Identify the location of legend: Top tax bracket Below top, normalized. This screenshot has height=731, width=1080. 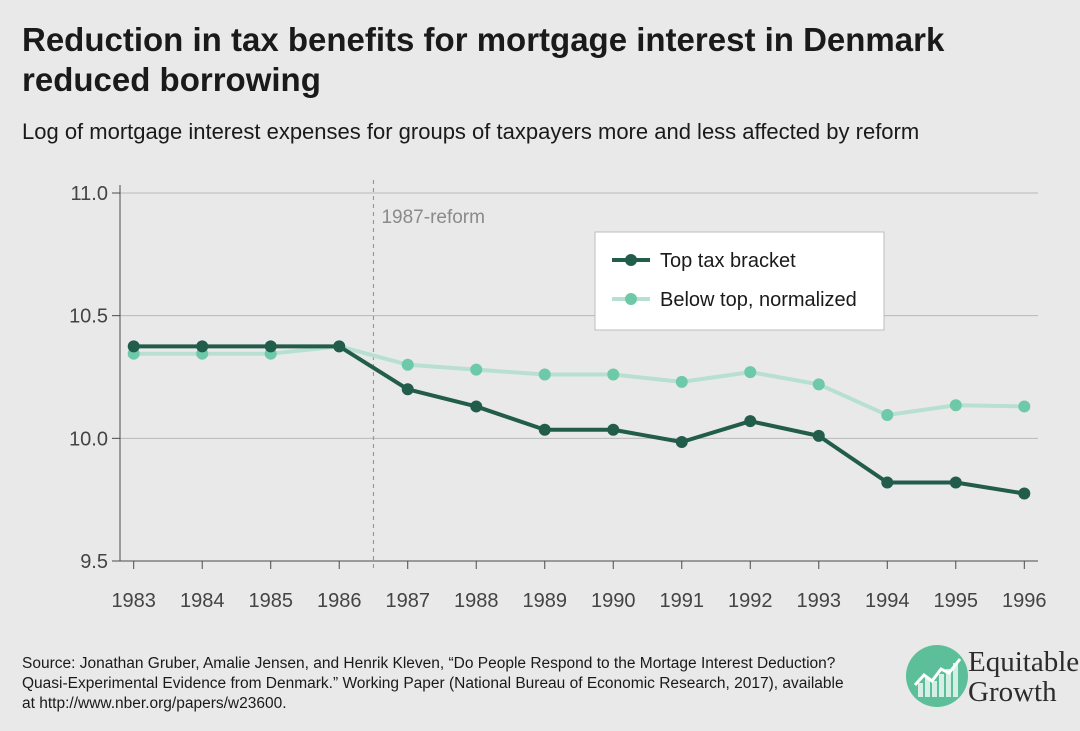
(739, 281).